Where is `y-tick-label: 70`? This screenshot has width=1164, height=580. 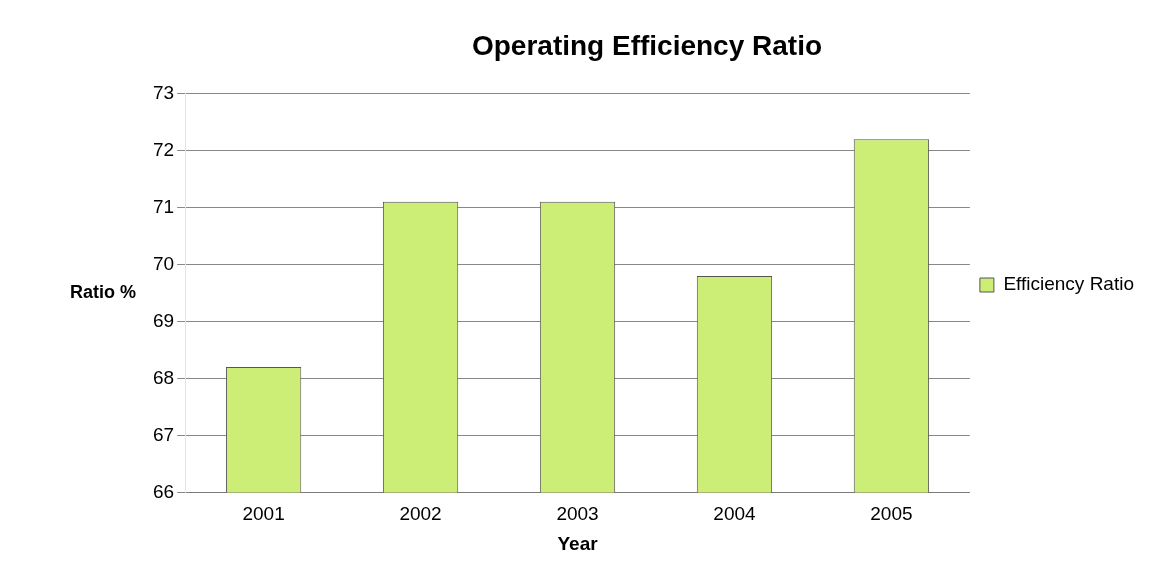
y-tick-label: 70 is located at coordinates (163, 263).